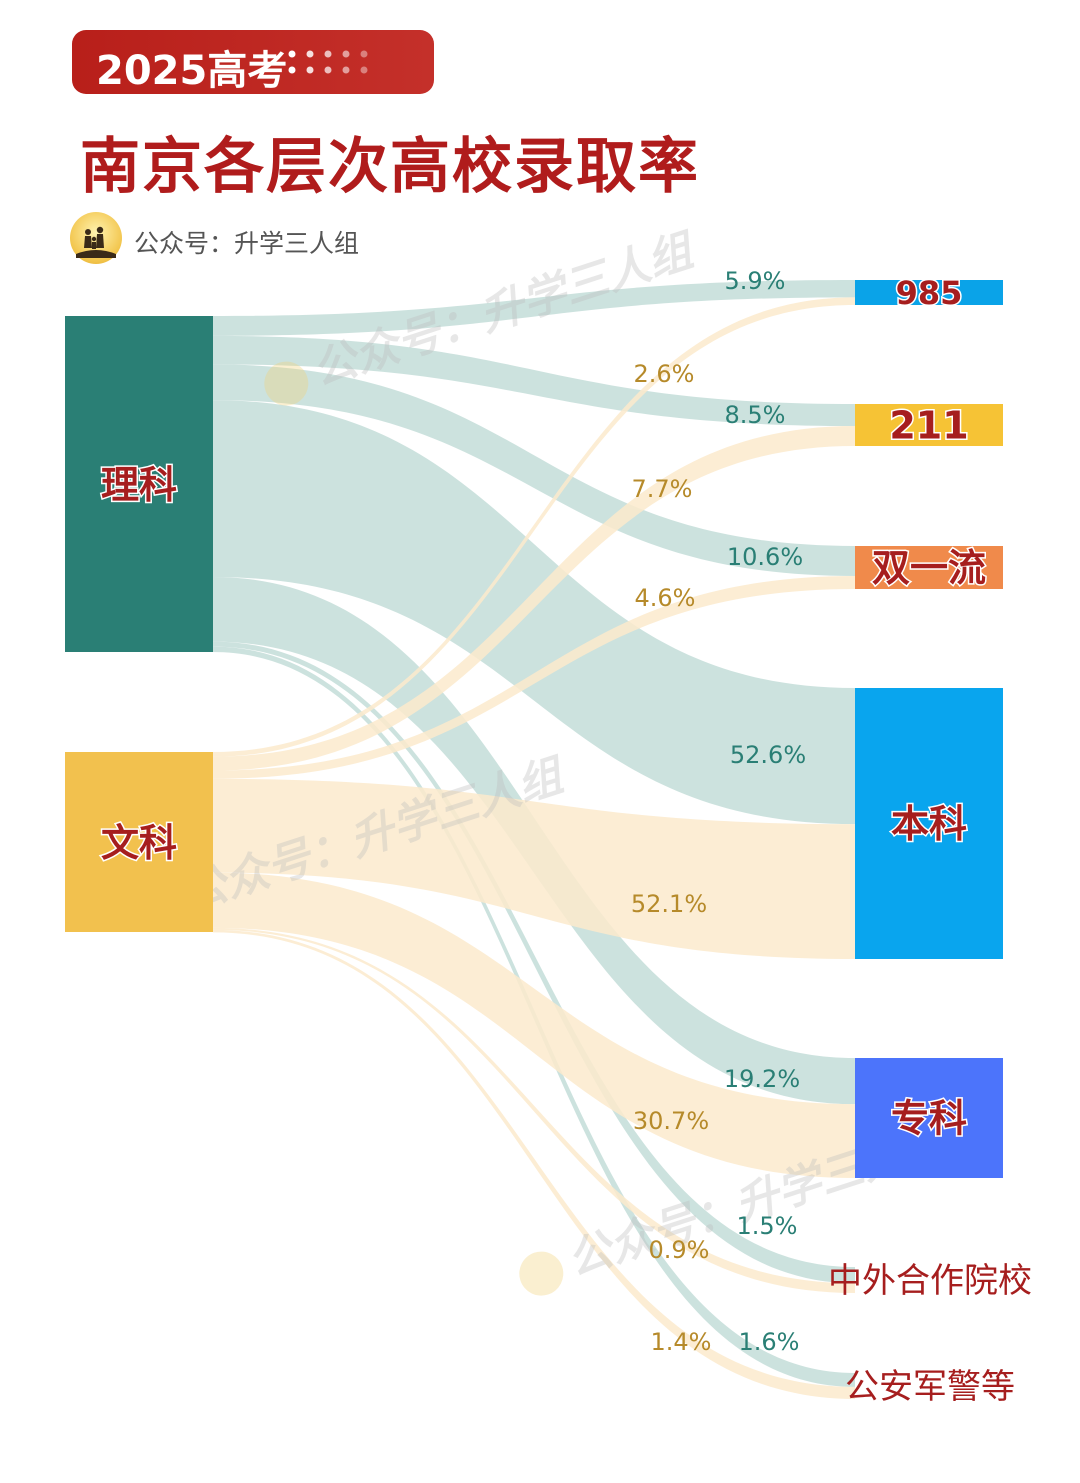  I want to click on flow-label-wk-zw: 0.9%, so click(679, 1250).